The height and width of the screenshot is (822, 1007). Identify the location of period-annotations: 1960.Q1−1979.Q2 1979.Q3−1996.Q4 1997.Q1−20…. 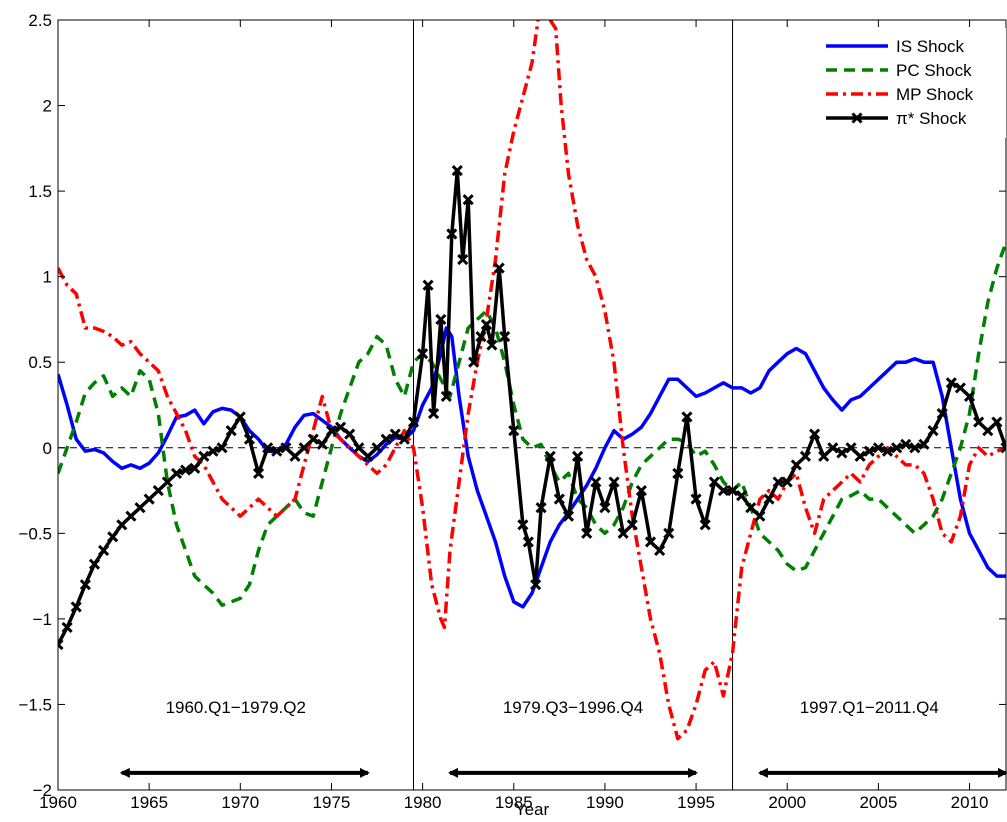
(563, 738).